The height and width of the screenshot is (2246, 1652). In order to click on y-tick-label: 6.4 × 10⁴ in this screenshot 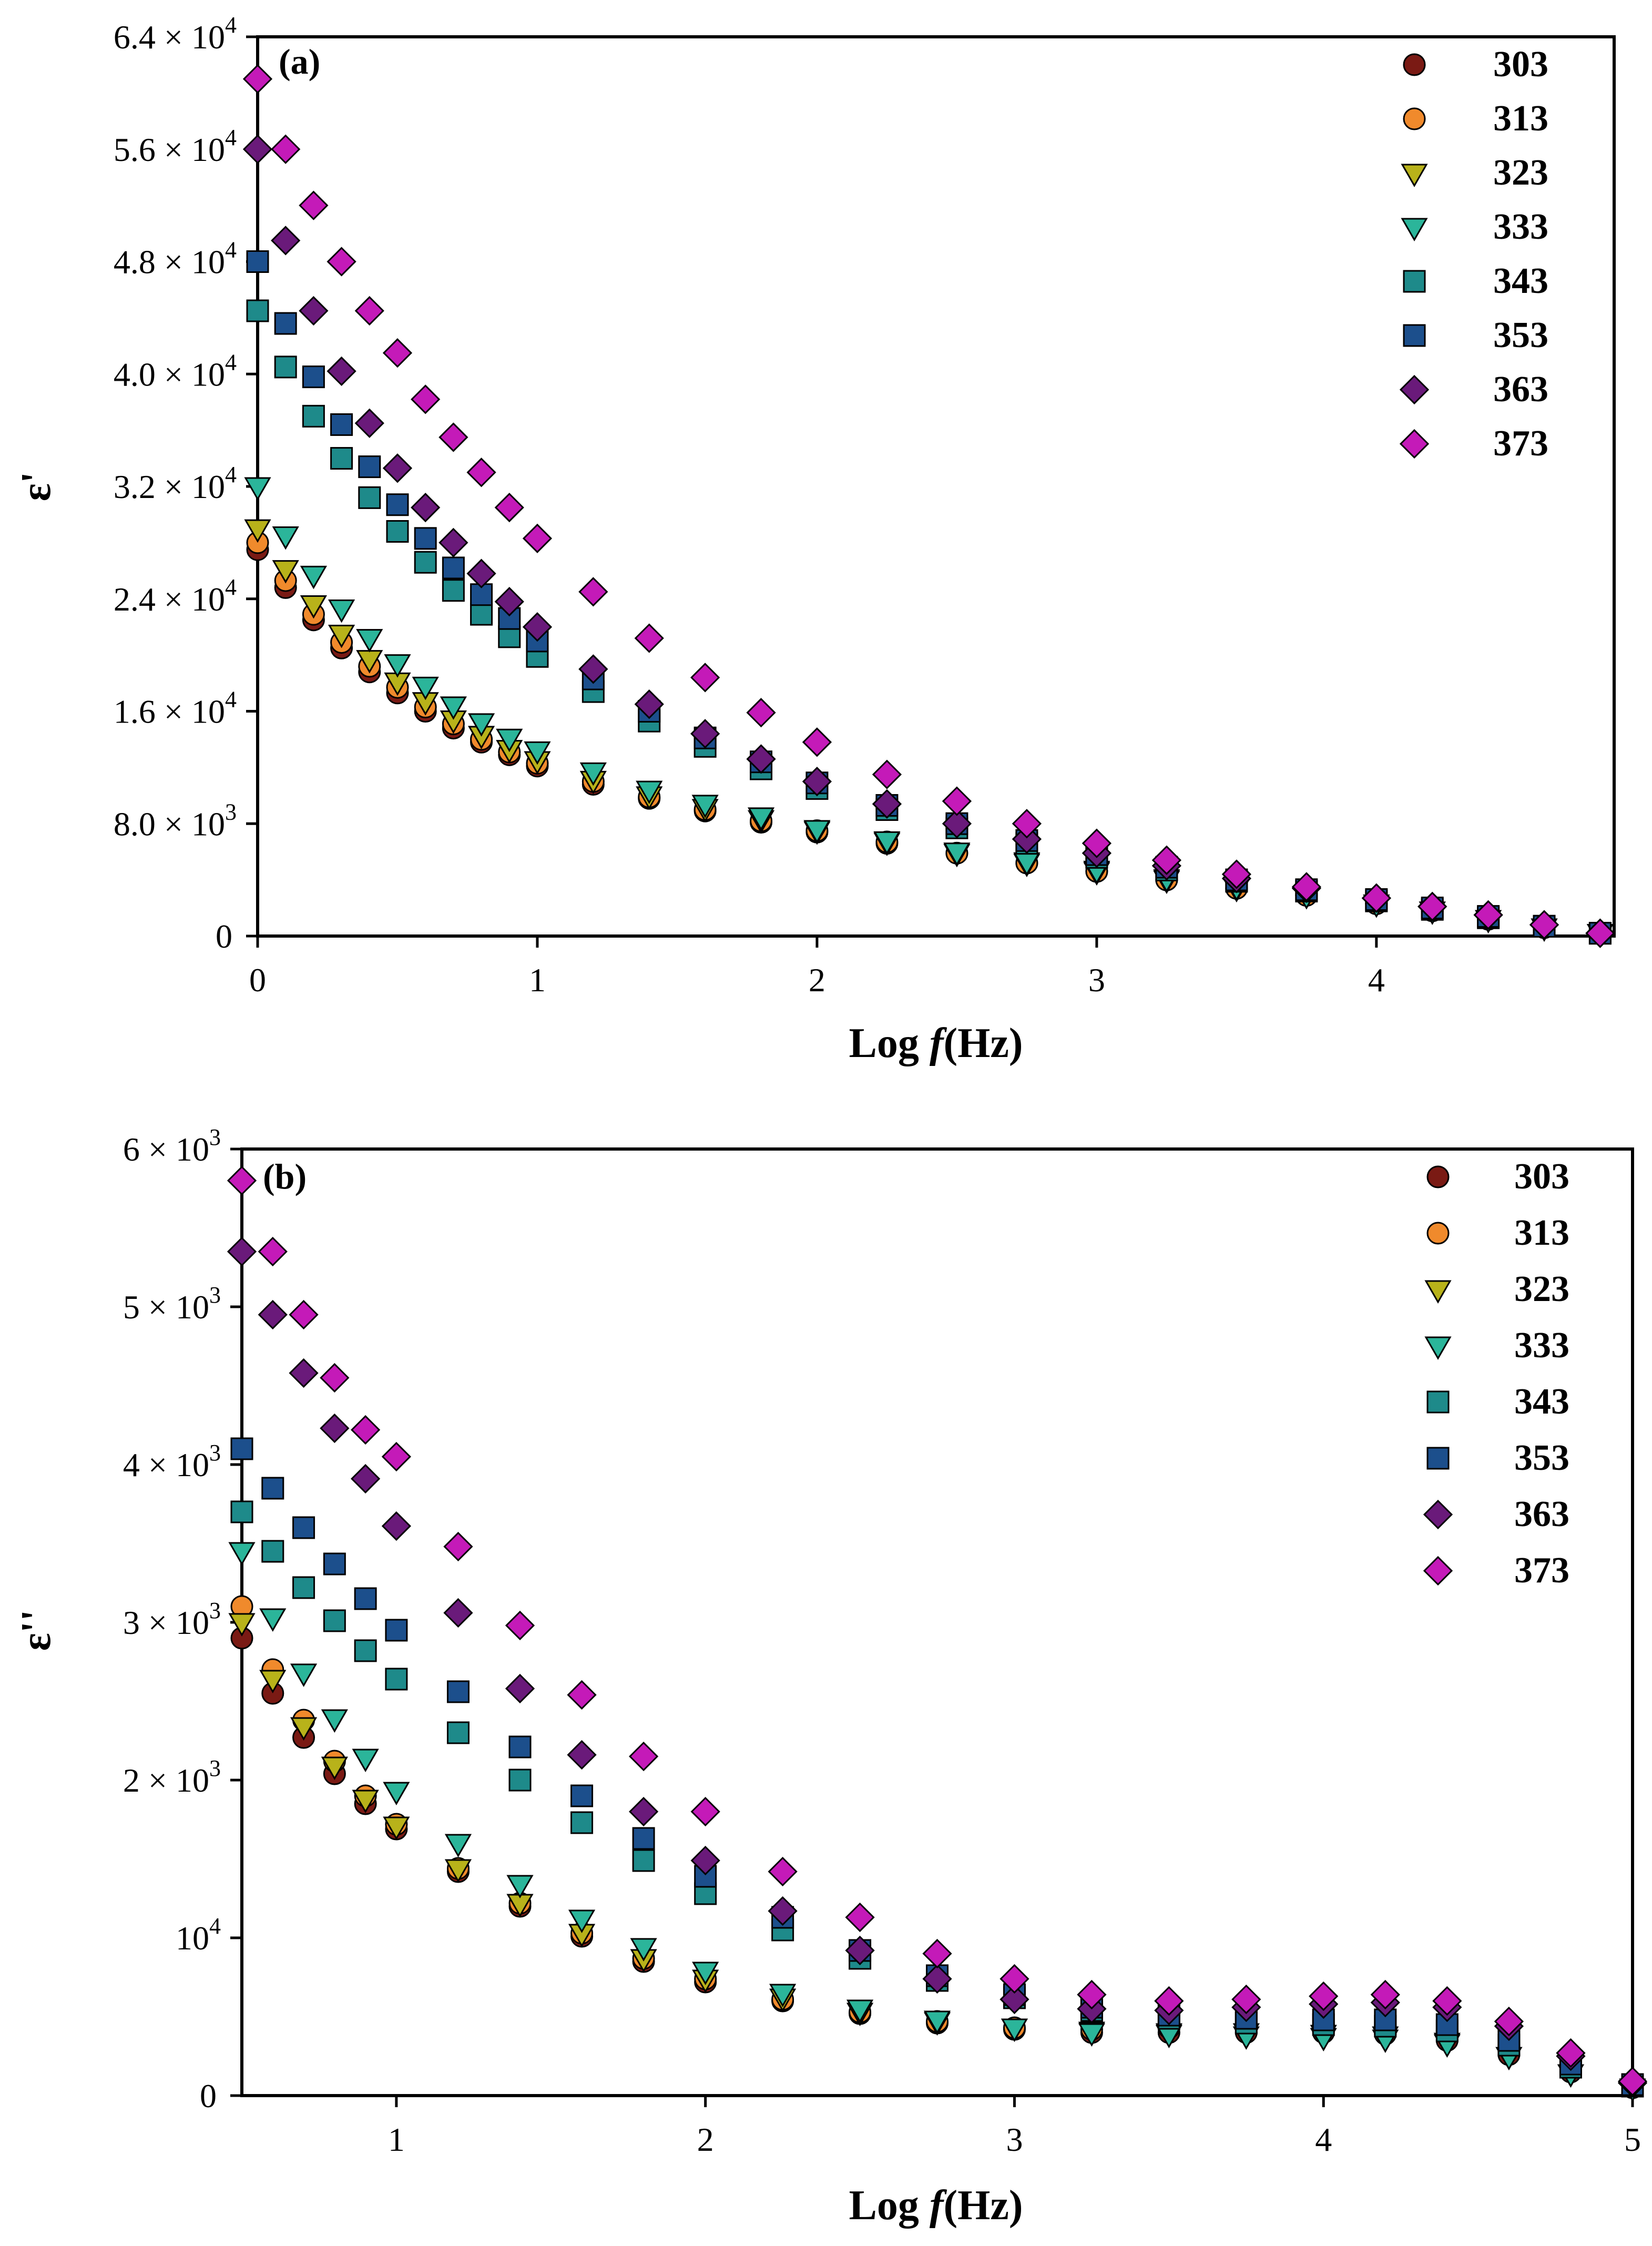, I will do `click(175, 34)`.